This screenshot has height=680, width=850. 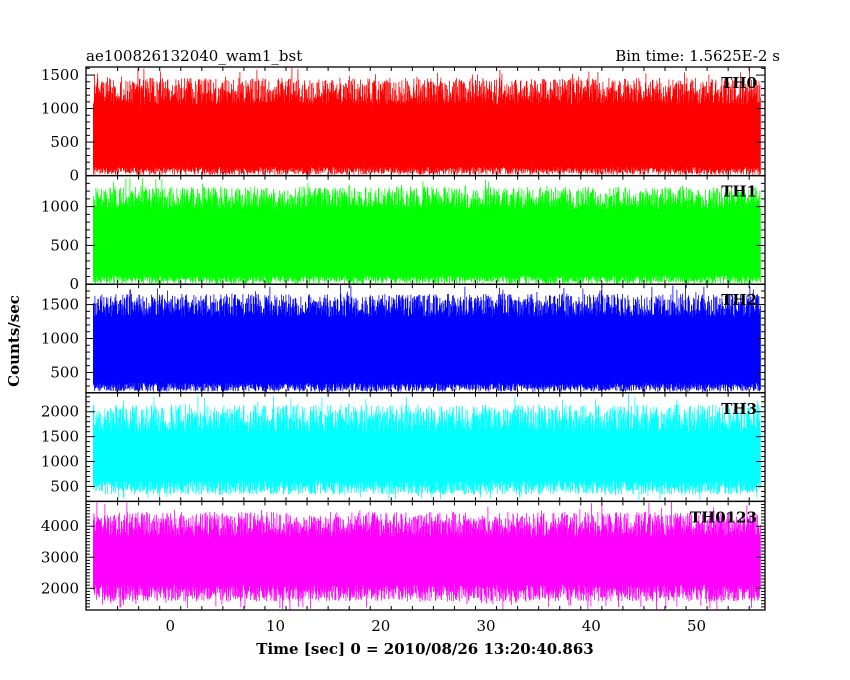 I want to click on panel-th0: 0 500 1000 1500 TH0, so click(x=403, y=125).